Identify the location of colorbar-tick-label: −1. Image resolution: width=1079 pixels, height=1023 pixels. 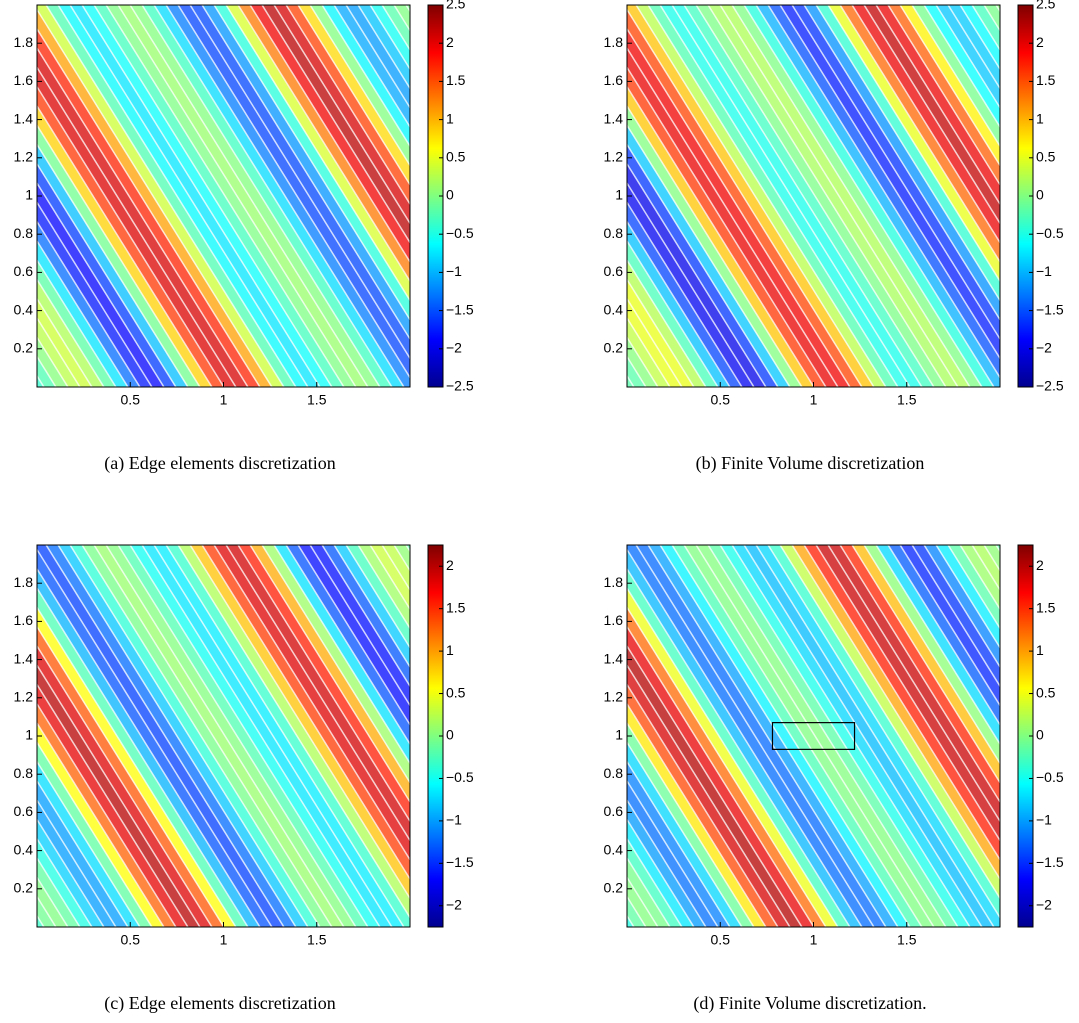
(454, 271).